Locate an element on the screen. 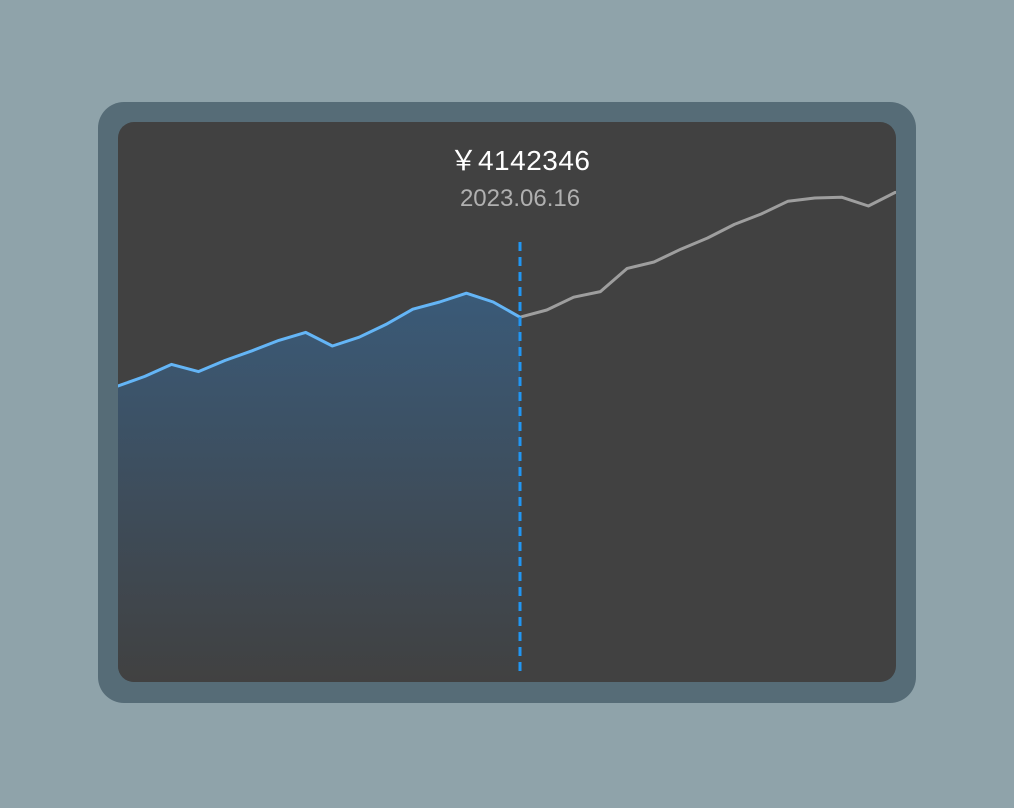 The image size is (1014, 808). future-series-line is located at coordinates (707, 254).